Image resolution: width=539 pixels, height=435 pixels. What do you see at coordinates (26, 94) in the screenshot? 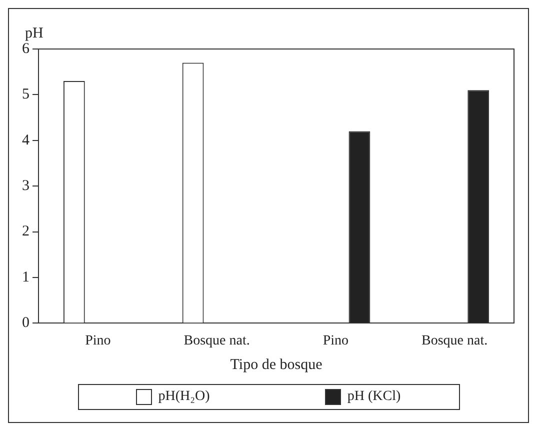
I see `y-tick-label: 5` at bounding box center [26, 94].